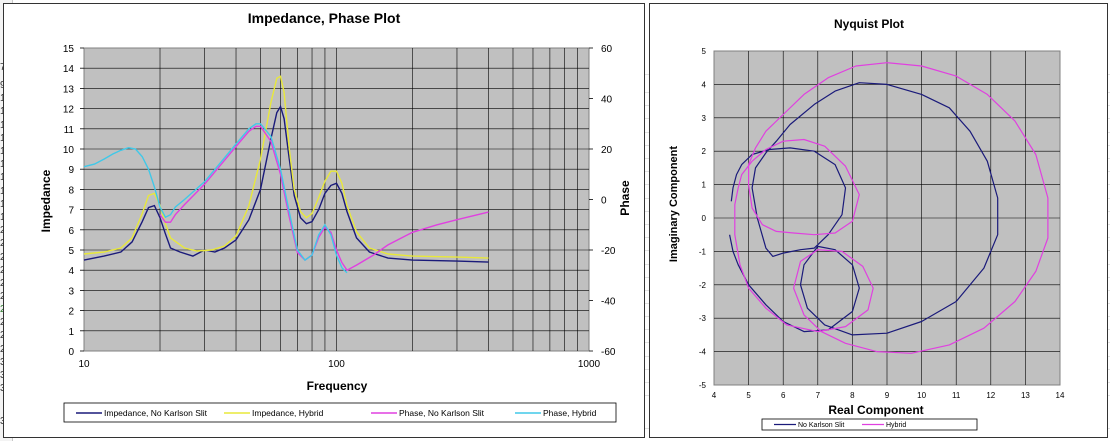  I want to click on x-tick-label: 12, so click(990, 395).